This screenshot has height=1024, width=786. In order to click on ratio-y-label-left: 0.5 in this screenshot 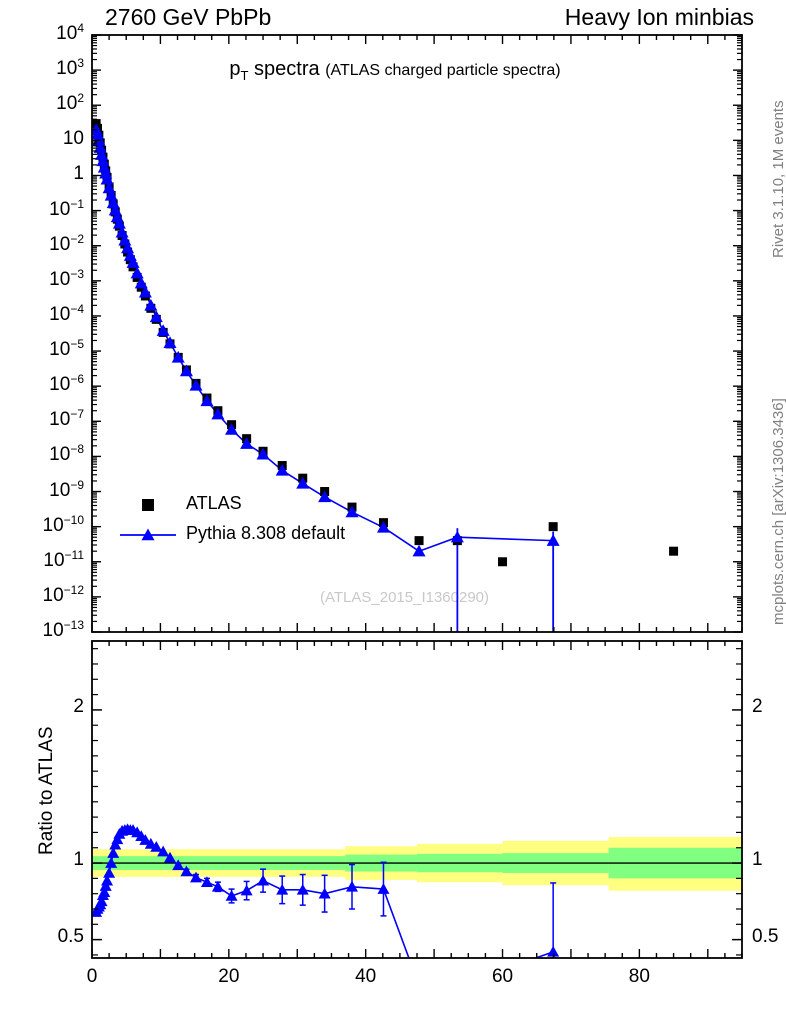, I will do `click(70, 936)`.